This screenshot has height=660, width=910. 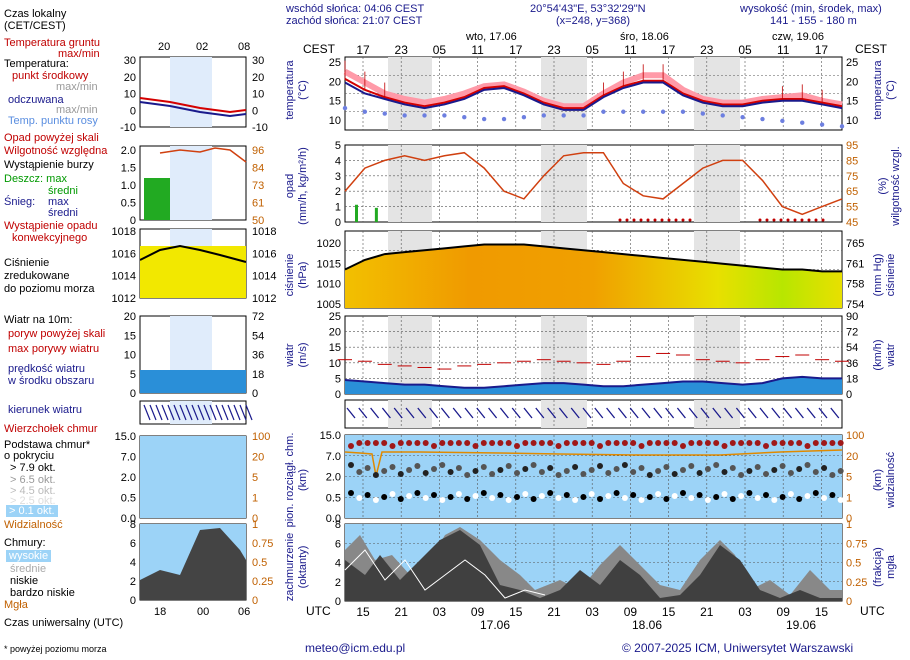 I want to click on utc-date-1: 17.06, so click(x=495, y=625).